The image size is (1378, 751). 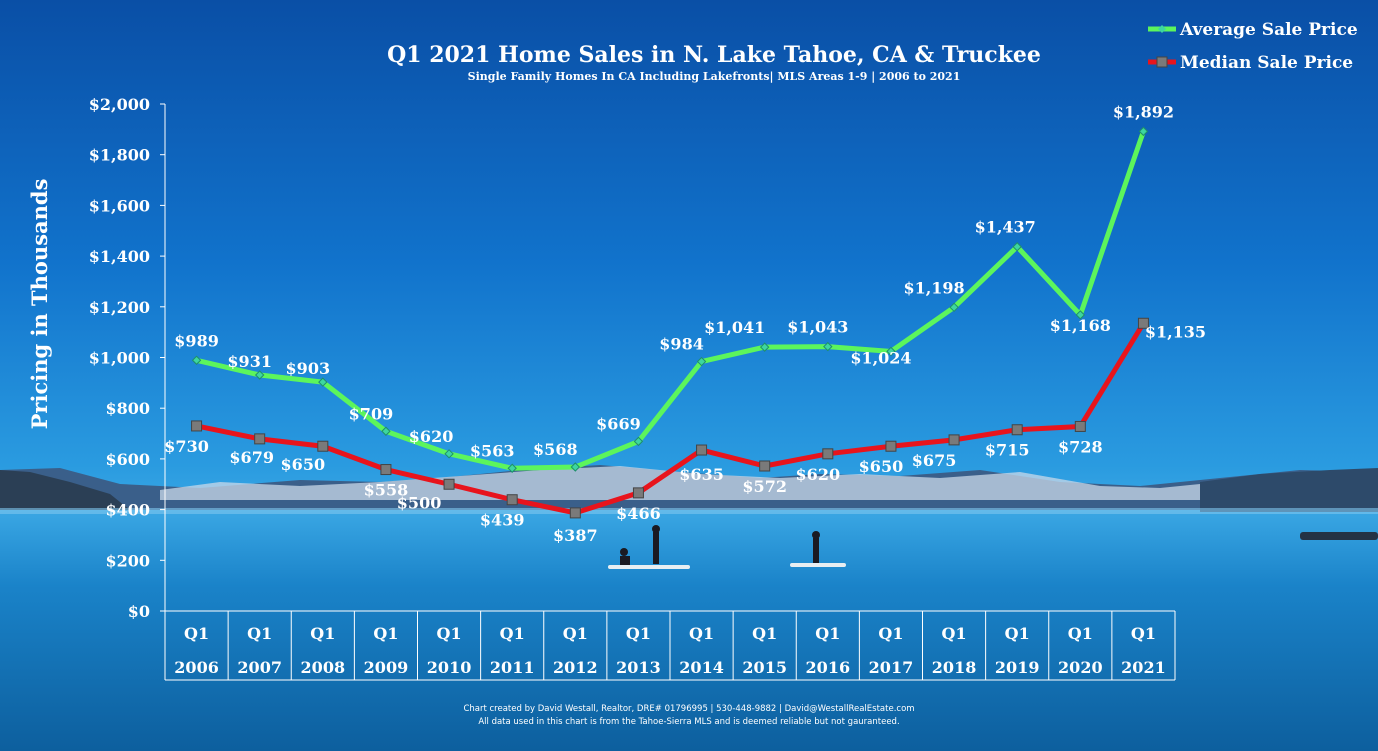 What do you see at coordinates (880, 357) in the screenshot?
I see `average-sale-price-data-label: $1,024` at bounding box center [880, 357].